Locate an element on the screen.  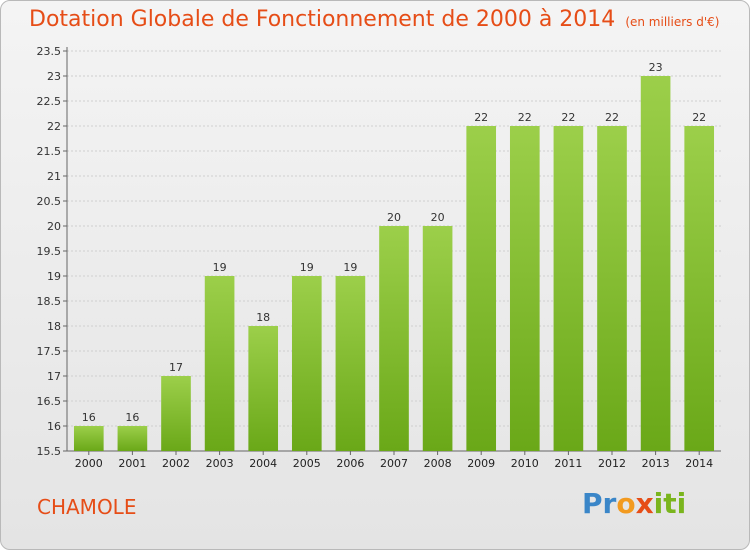
bar-2014 is located at coordinates (699, 288).